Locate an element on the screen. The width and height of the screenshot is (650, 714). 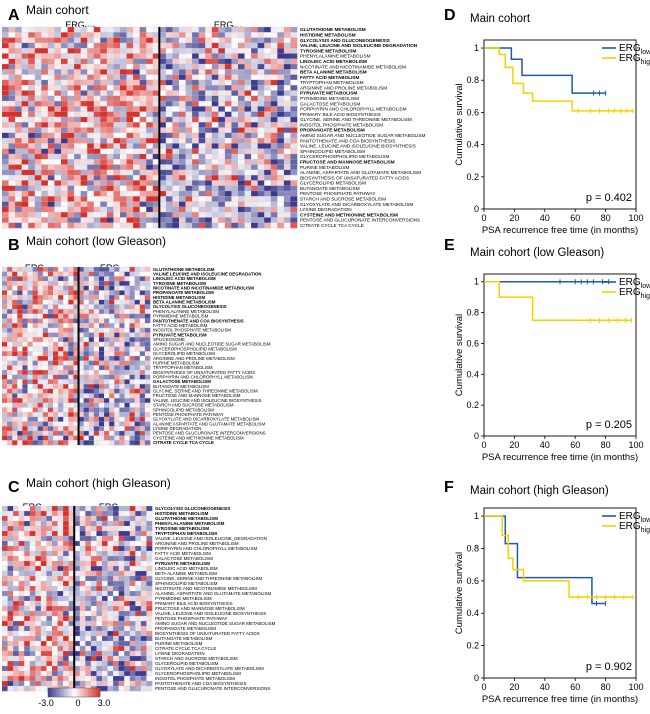
pathway-label: GLYCEROLIPID METABOLISM is located at coordinates (184, 353).